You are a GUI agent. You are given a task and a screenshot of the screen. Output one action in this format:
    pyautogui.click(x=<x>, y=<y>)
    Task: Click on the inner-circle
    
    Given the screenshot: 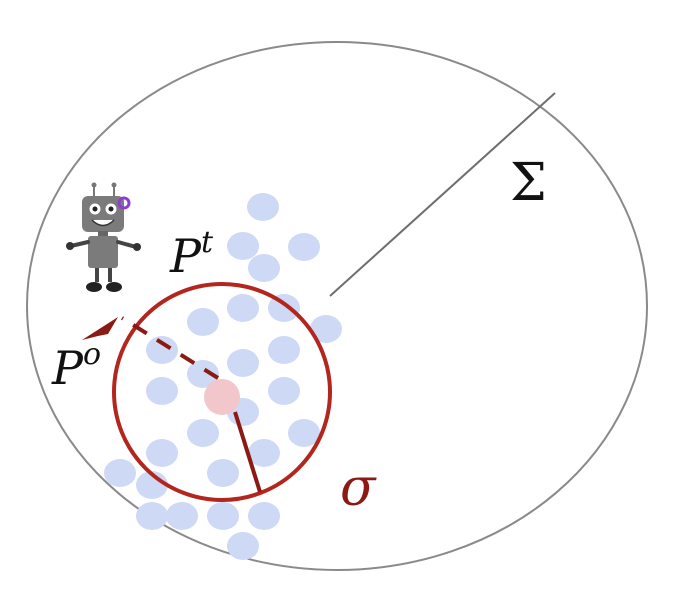 What is the action you would take?
    pyautogui.click(x=222, y=392)
    